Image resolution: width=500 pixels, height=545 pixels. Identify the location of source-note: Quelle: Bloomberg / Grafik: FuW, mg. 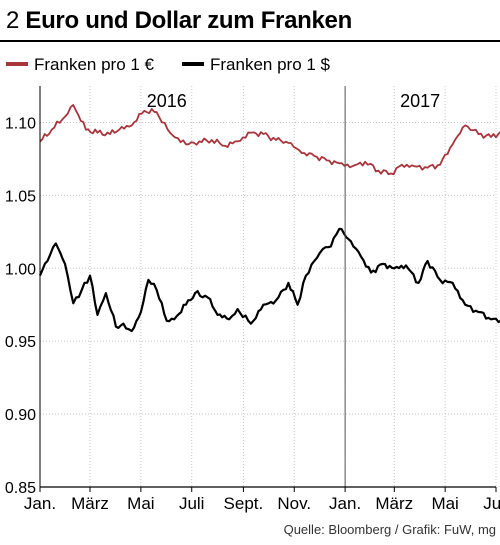
(389, 529).